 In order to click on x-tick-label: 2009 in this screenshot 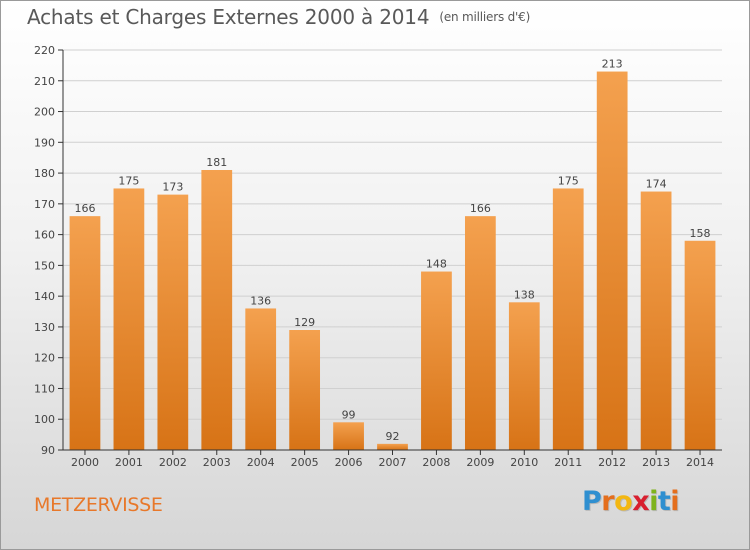, I will do `click(480, 462)`.